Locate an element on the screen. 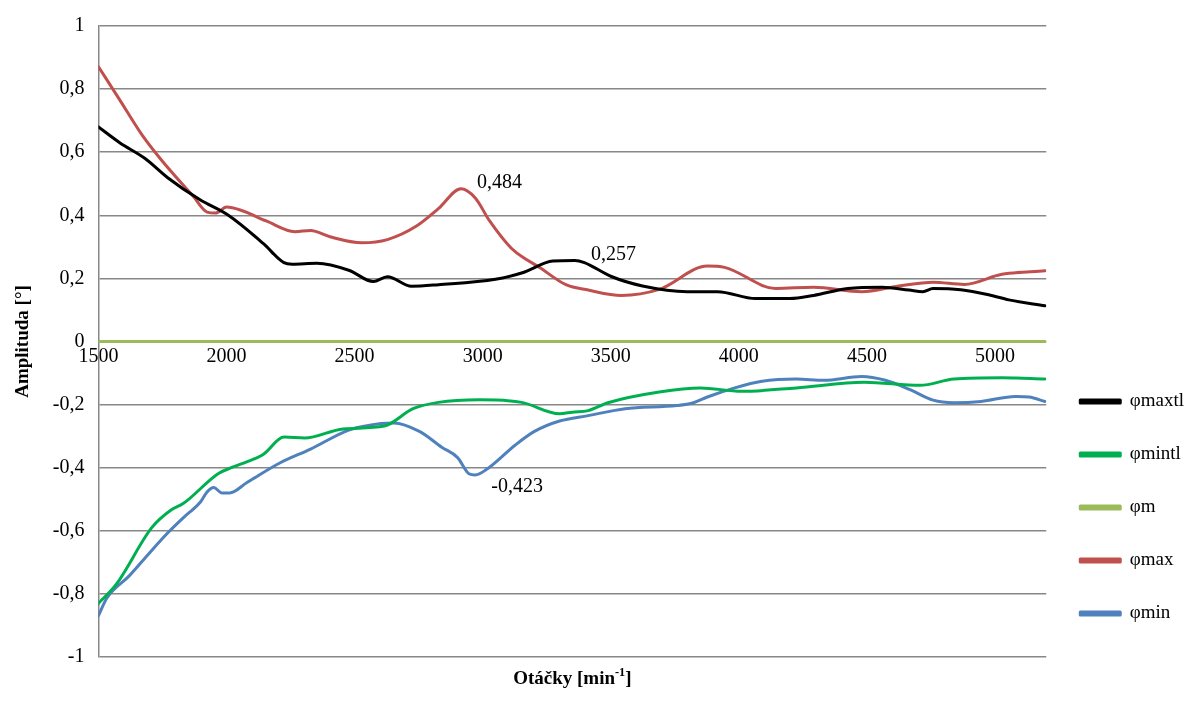 The height and width of the screenshot is (701, 1204). y-tick-label: 0,4 is located at coordinates (72, 213).